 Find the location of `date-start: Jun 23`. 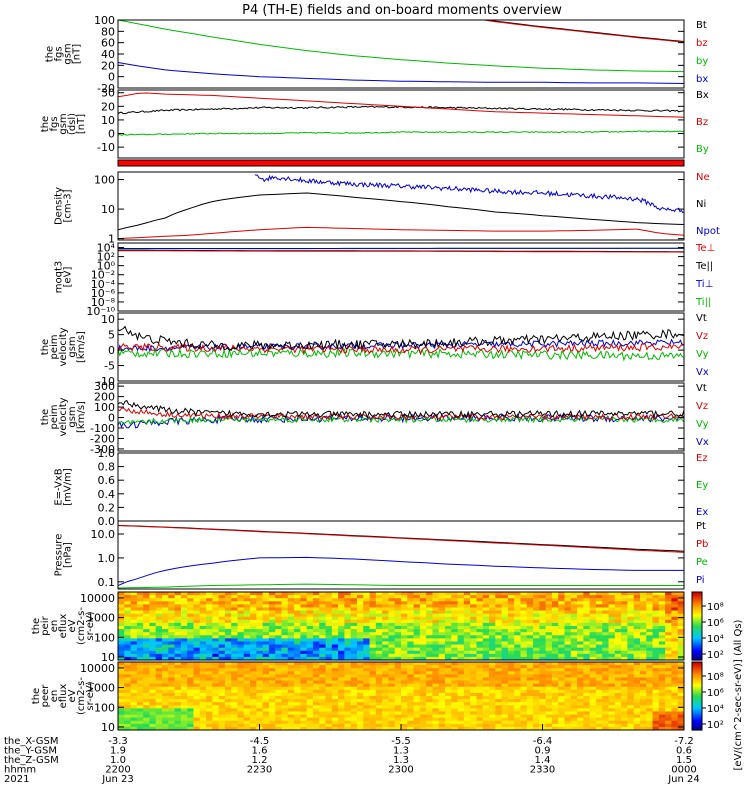

date-start: Jun 23 is located at coordinates (117, 779).